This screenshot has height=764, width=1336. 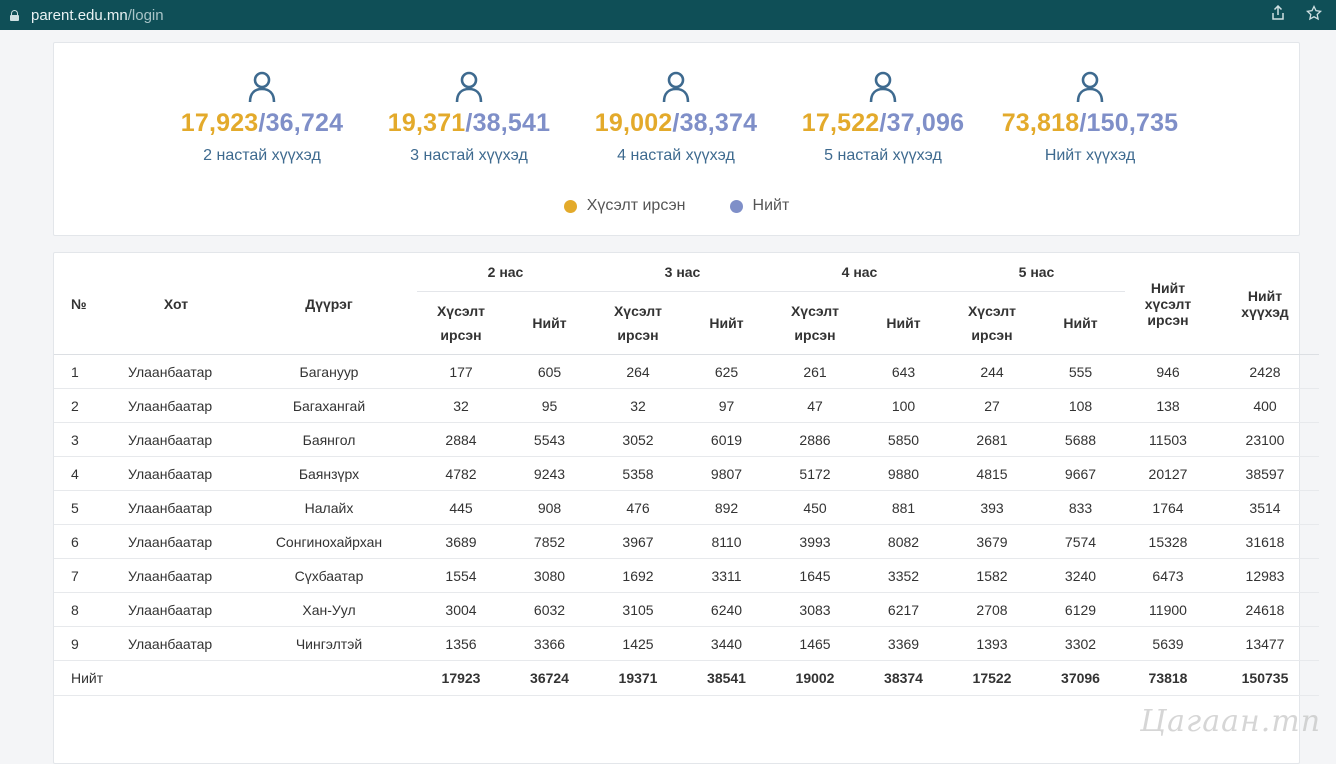 I want to click on table-cell: 11900, so click(x=1168, y=609).